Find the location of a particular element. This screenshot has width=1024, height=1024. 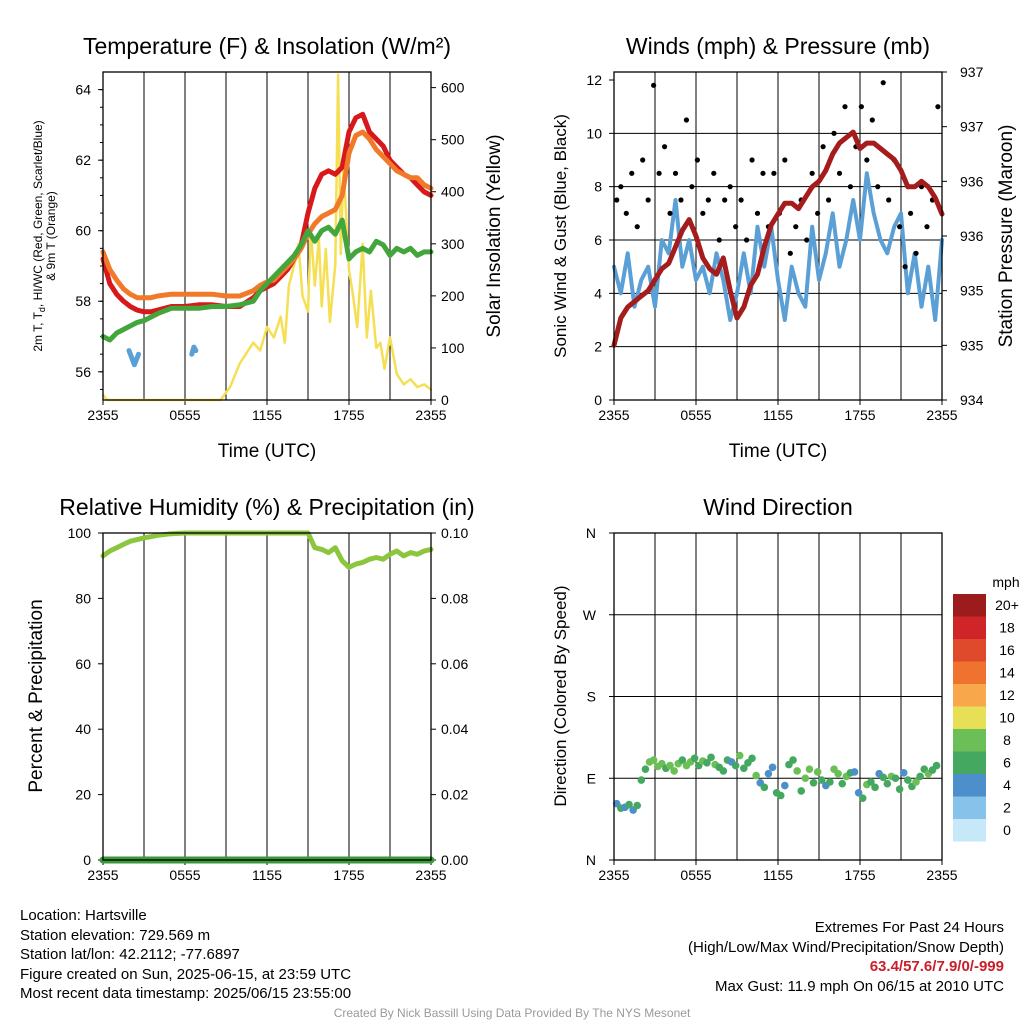

plot-frame is located at coordinates (267, 236).